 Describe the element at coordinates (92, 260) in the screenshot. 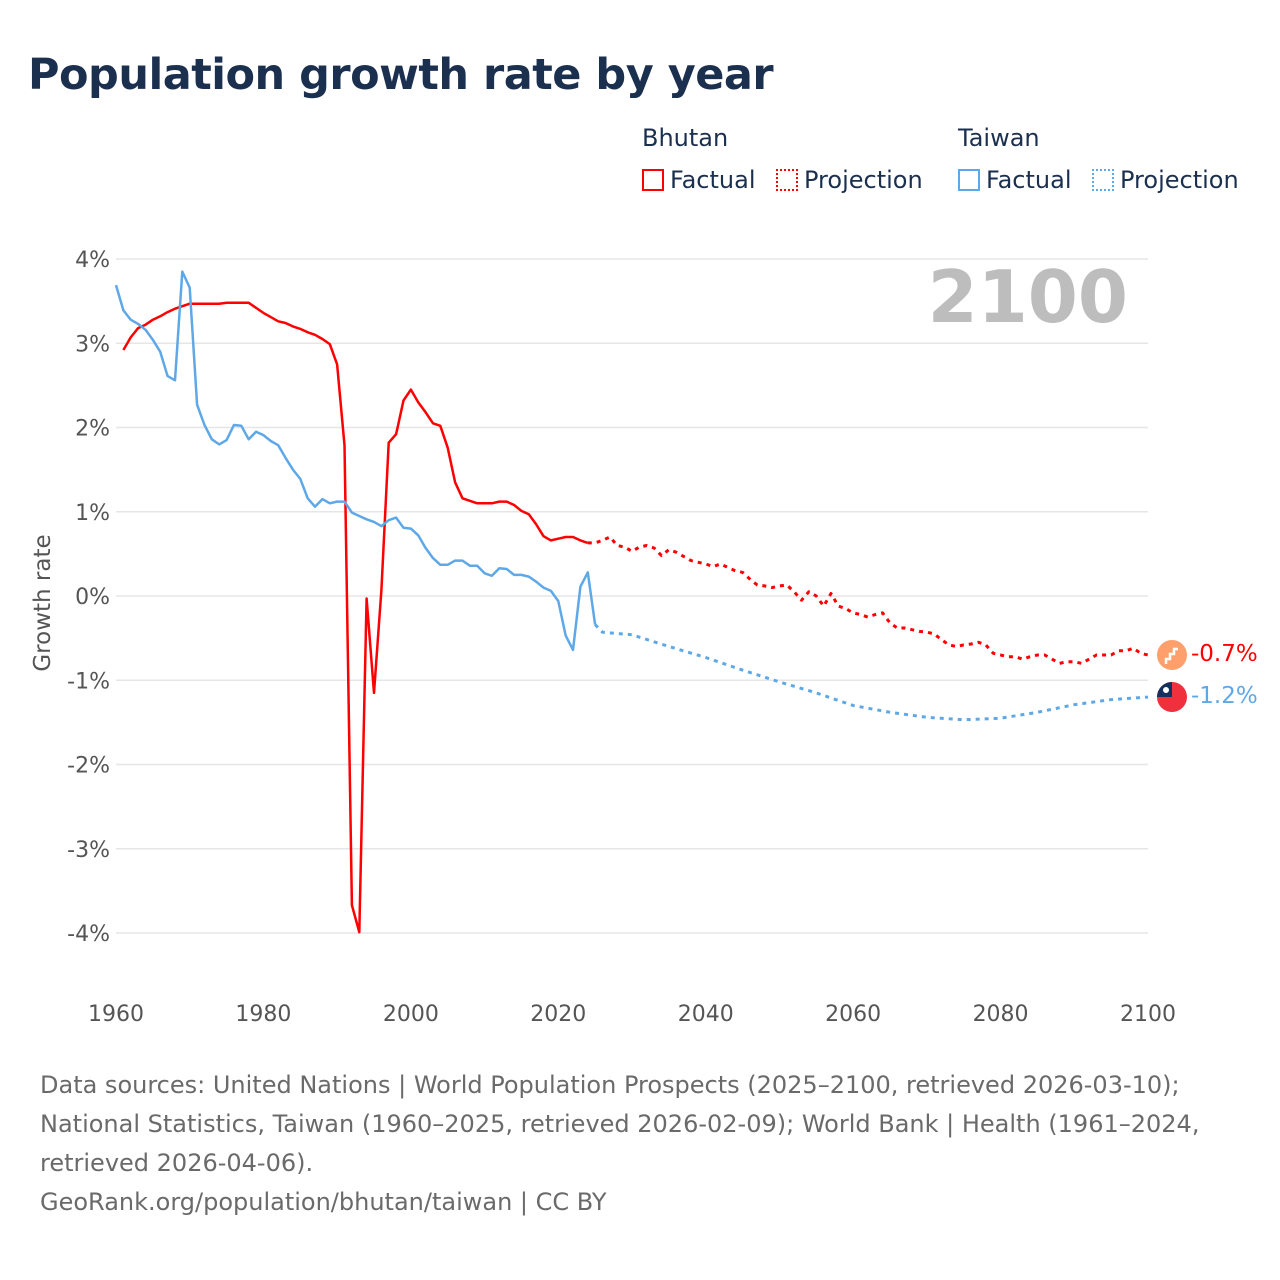

I see `y-tick-label: 4%` at that location.